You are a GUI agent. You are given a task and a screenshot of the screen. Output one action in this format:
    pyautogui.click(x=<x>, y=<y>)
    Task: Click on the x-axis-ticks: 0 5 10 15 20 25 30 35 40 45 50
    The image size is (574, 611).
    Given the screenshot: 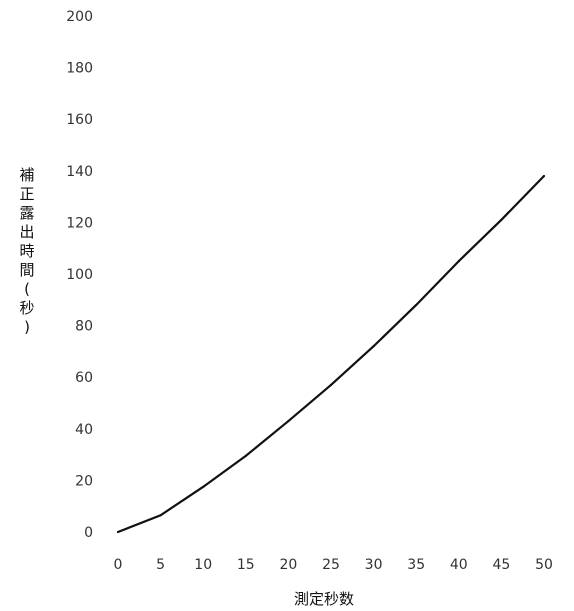 What is the action you would take?
    pyautogui.click(x=333, y=565)
    